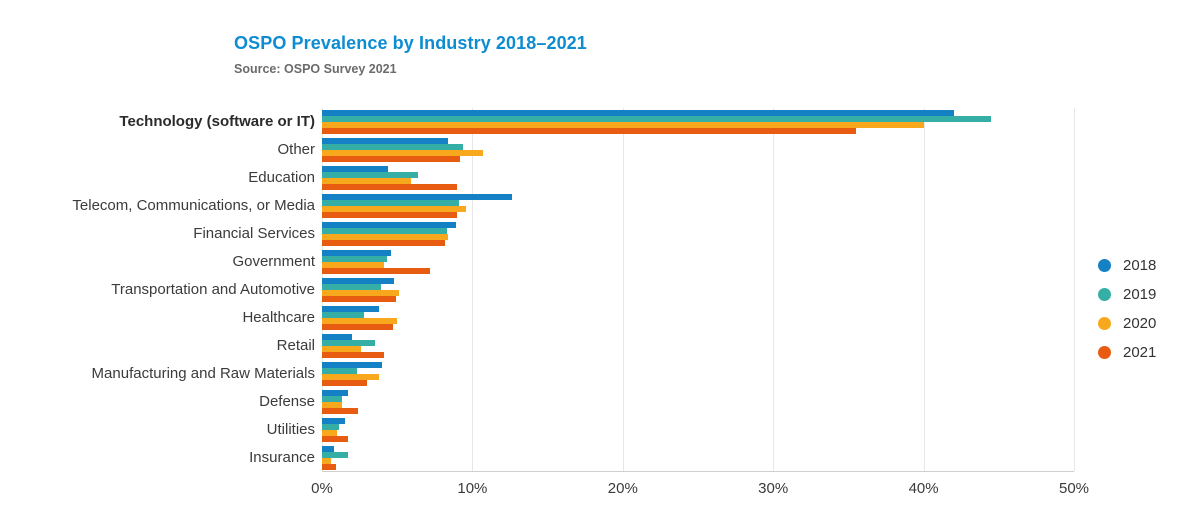  I want to click on x-tick-label: 10%, so click(472, 488).